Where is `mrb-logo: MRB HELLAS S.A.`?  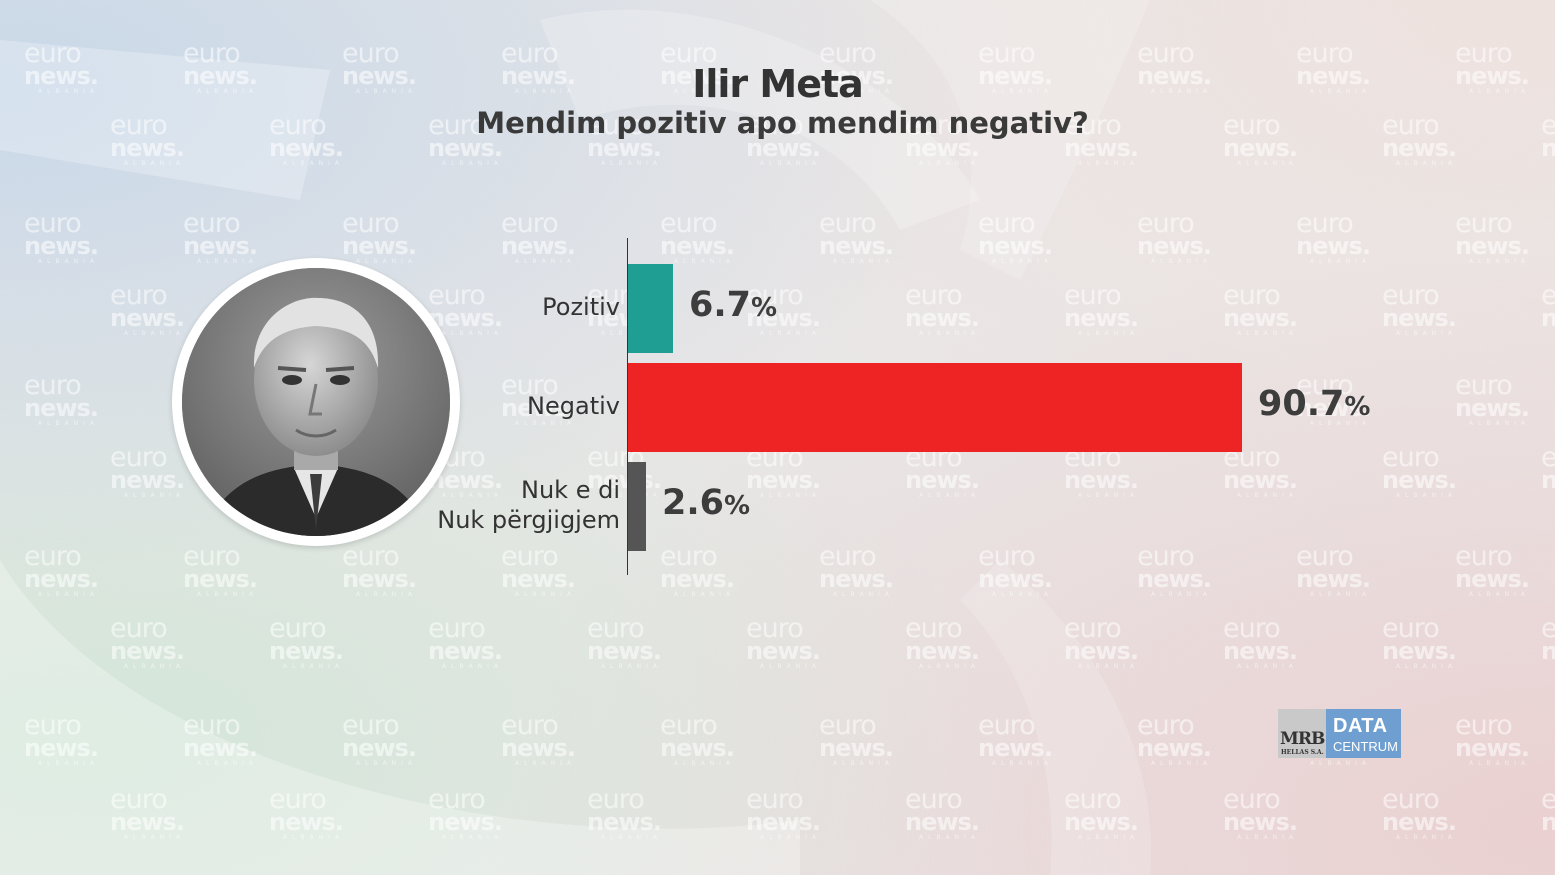
mrb-logo: MRB HELLAS S.A. is located at coordinates (1302, 733).